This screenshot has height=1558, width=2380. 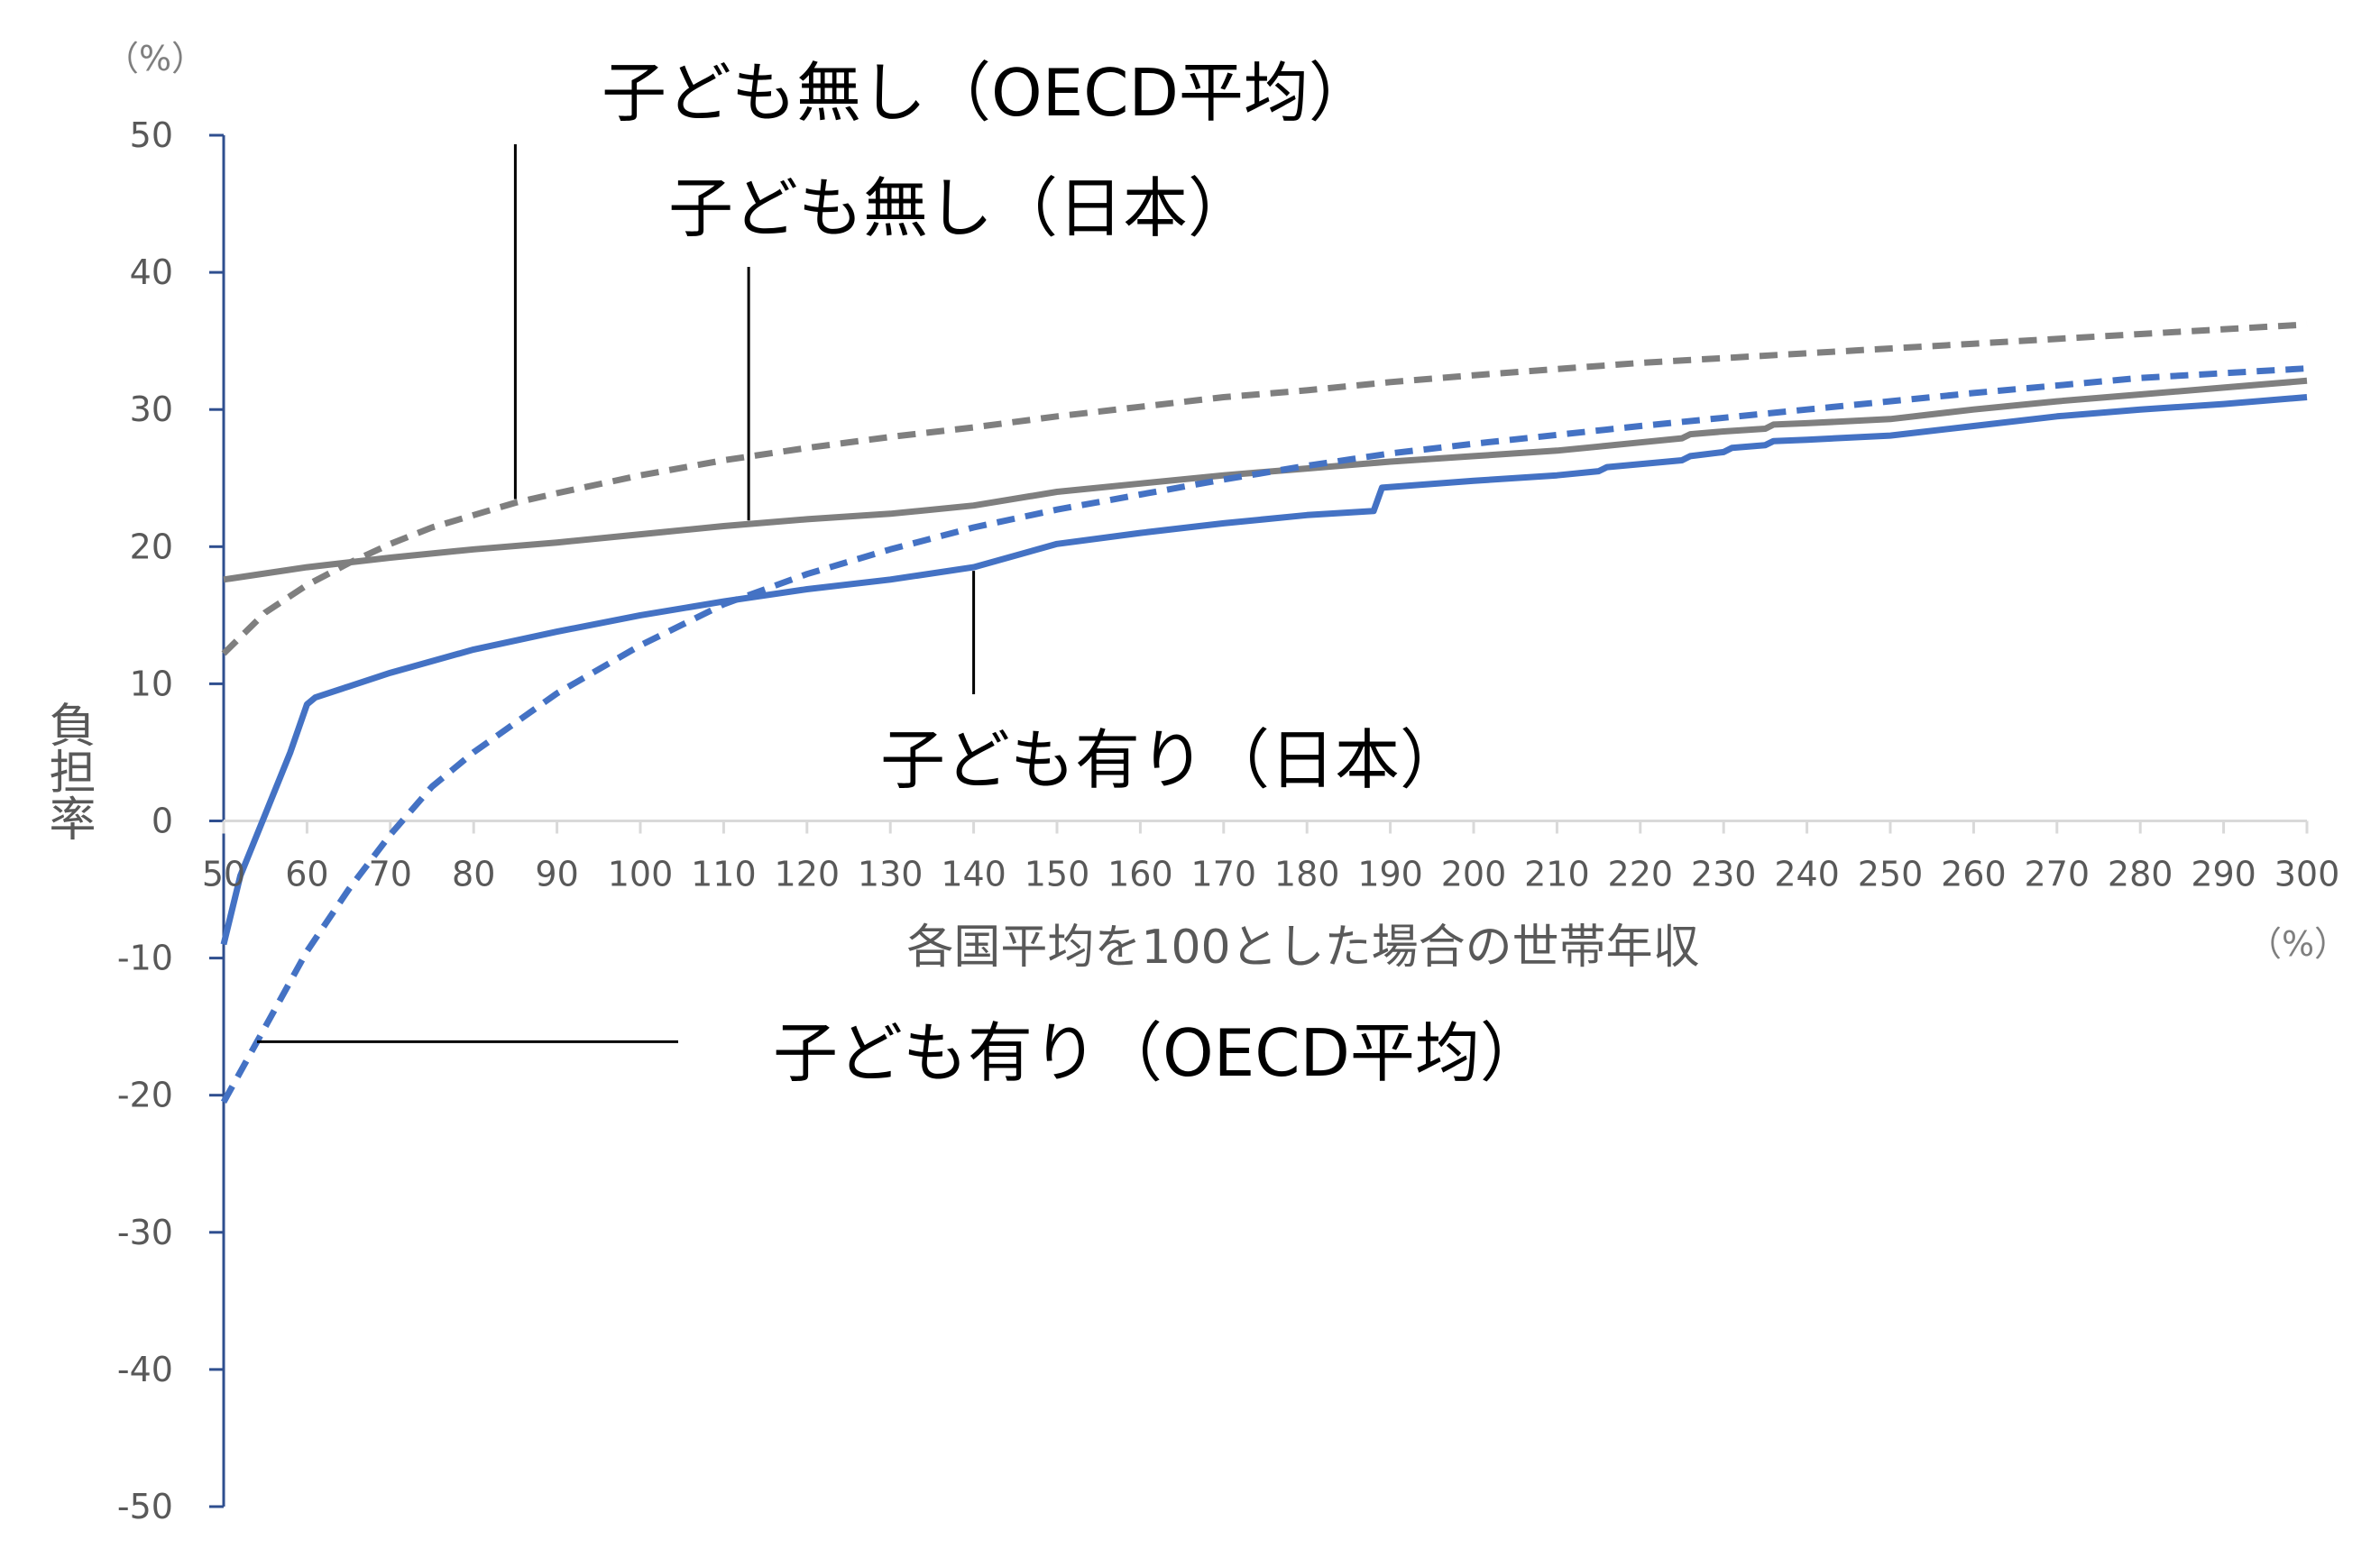 What do you see at coordinates (961, 208) in the screenshot?
I see `annotation-label: 子ども無し（日本）` at bounding box center [961, 208].